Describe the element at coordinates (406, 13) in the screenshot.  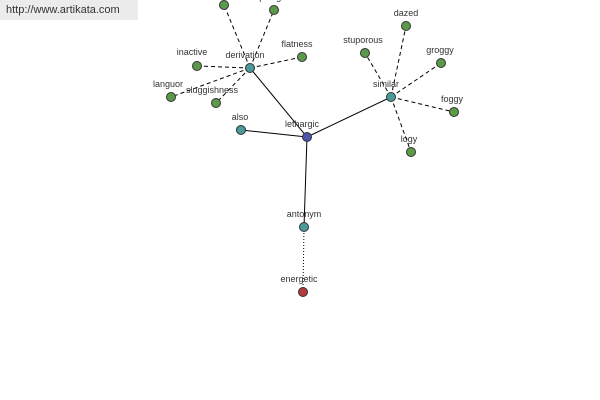
I see `node-label: dazed` at that location.